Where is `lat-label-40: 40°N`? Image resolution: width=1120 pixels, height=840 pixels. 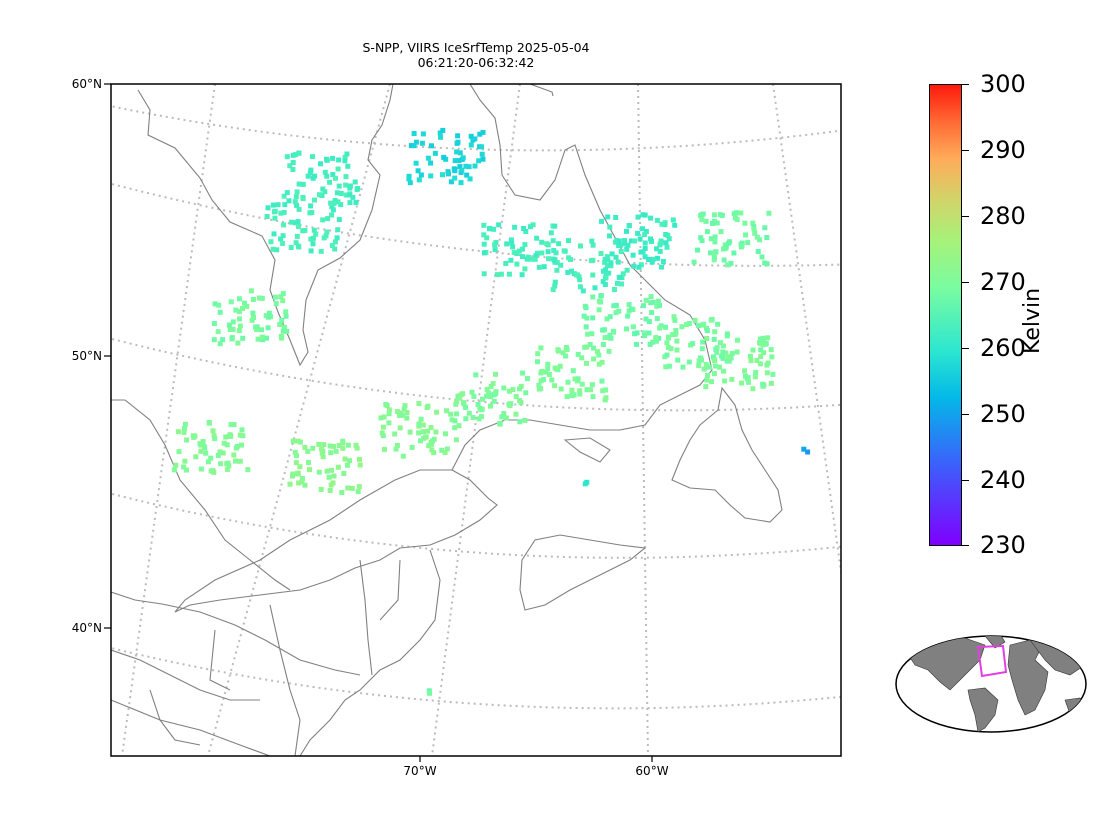 lat-label-40: 40°N is located at coordinates (86, 628).